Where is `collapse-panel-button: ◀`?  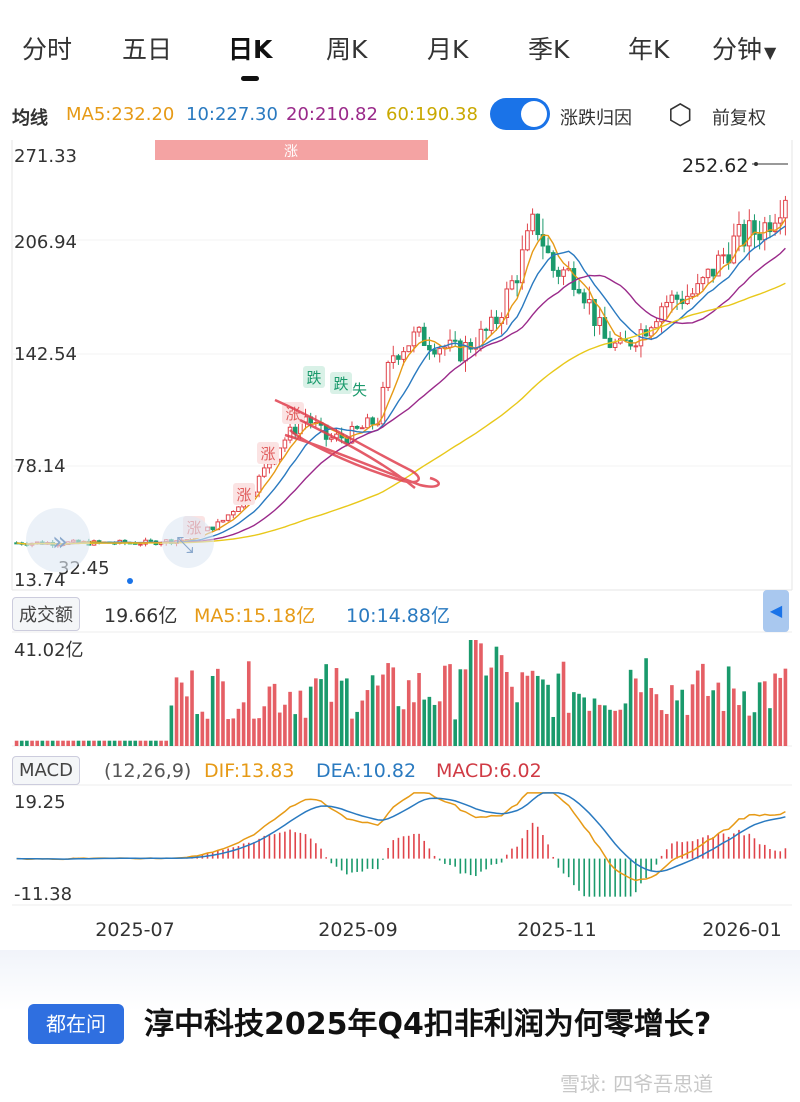
collapse-panel-button: ◀ is located at coordinates (776, 611).